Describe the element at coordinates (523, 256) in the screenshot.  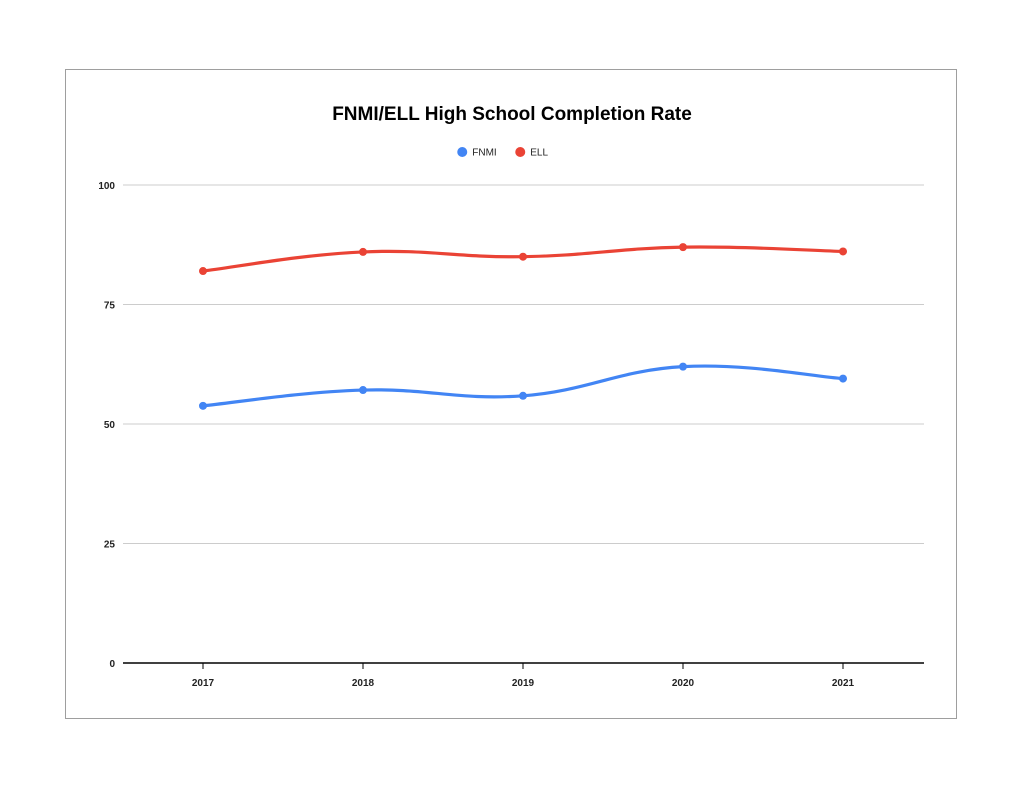
I see `data-point-ell-2019` at that location.